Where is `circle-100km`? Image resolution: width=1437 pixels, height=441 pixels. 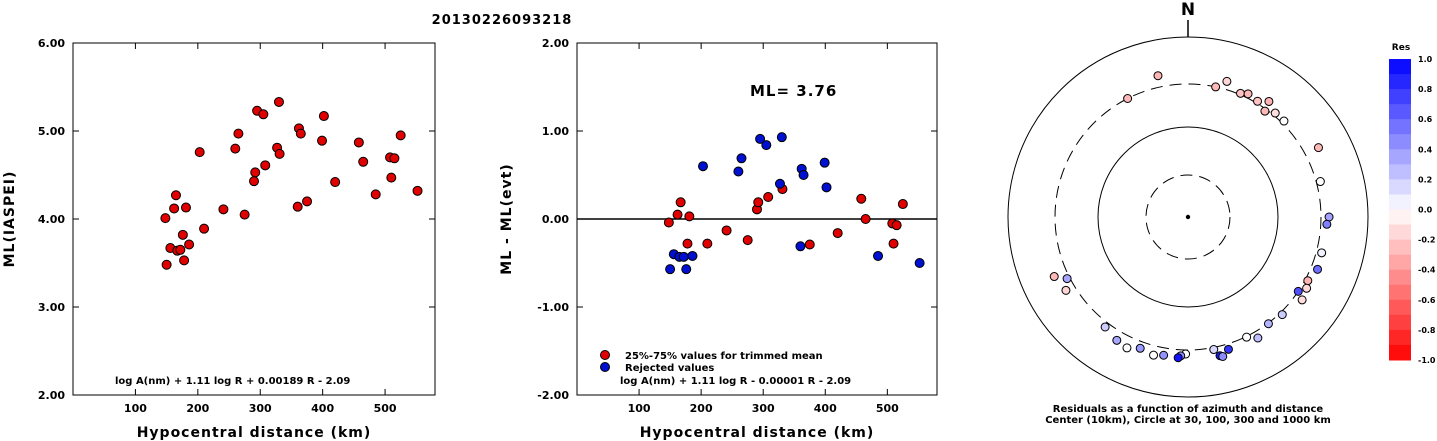 circle-100km is located at coordinates (1188, 217).